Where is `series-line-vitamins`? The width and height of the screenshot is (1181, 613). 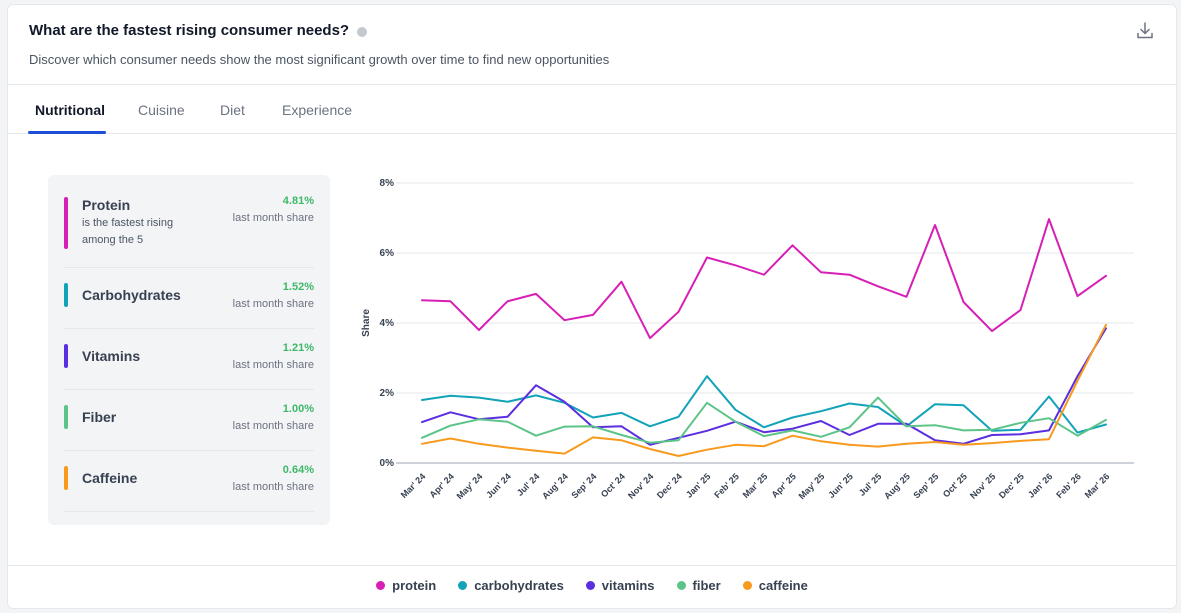 series-line-vitamins is located at coordinates (764, 386).